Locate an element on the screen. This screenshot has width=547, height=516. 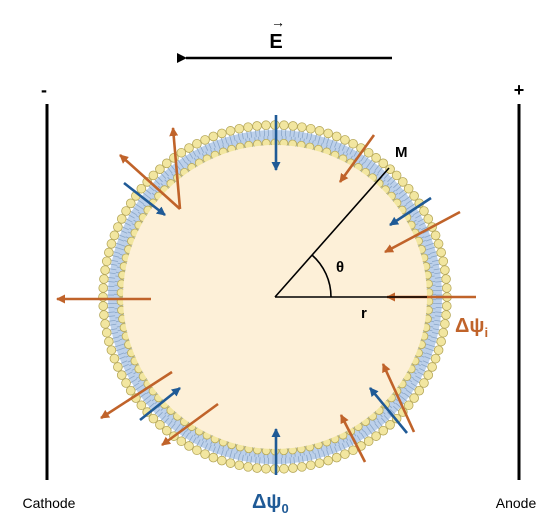
radius-label: r is located at coordinates (364, 313).